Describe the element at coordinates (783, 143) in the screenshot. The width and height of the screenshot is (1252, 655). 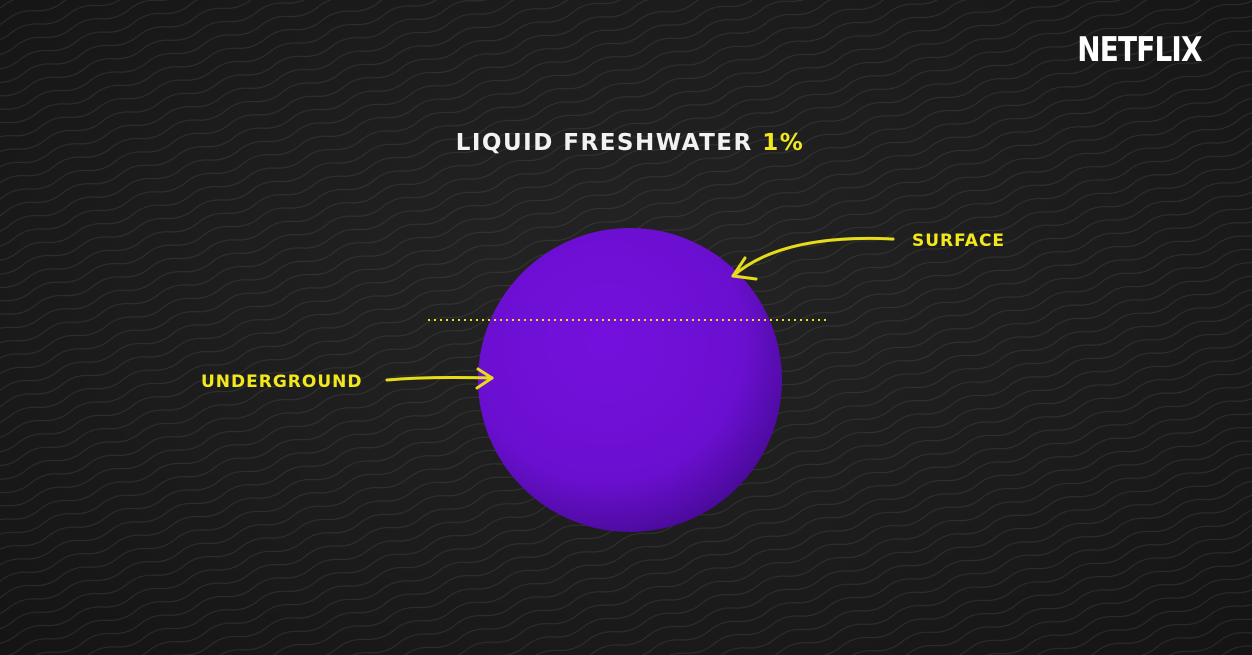
I see `title-percentage: 1%` at that location.